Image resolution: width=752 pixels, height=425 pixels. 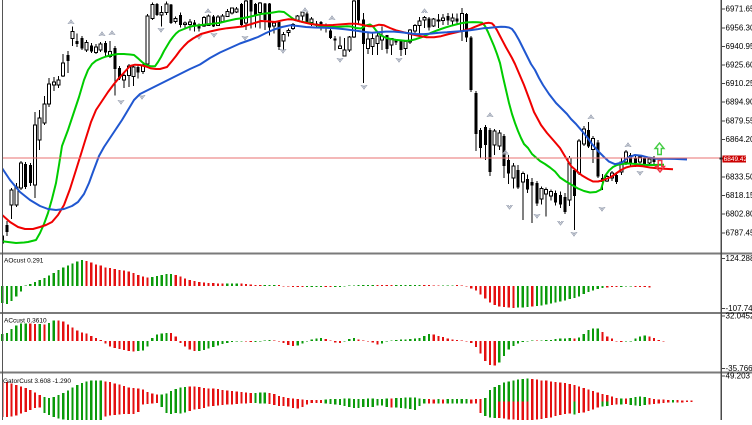 What do you see at coordinates (739, 102) in the screenshot?
I see `svg-text: 6894.90` at bounding box center [739, 102].